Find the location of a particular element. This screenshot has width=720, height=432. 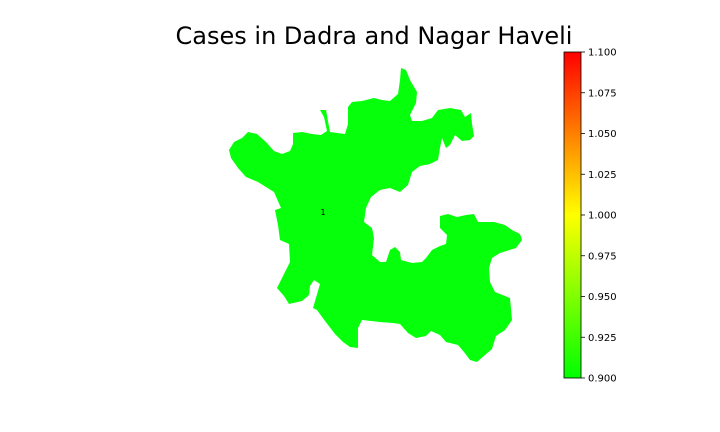

colorbar-gradient is located at coordinates (572, 215).